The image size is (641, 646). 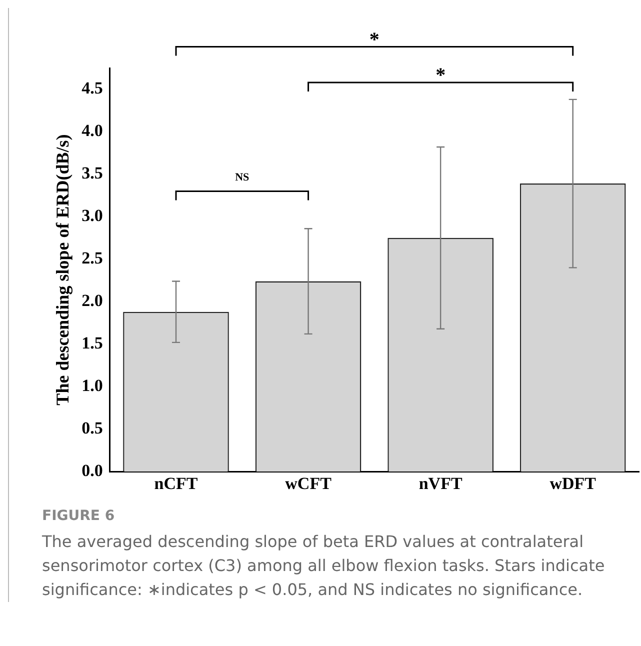 What do you see at coordinates (92, 300) in the screenshot?
I see `y-tick-label: 2.0` at bounding box center [92, 300].